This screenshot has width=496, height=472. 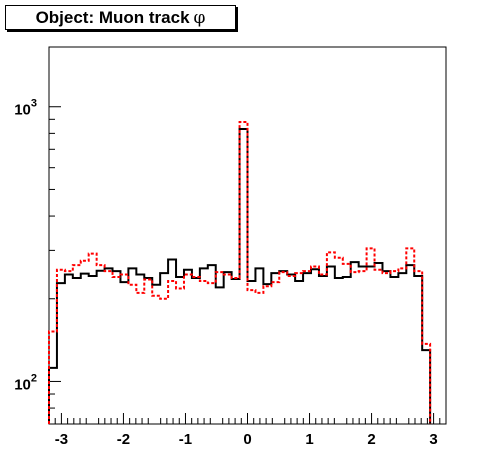 What do you see at coordinates (185, 439) in the screenshot?
I see `x-tick-label: -1` at bounding box center [185, 439].